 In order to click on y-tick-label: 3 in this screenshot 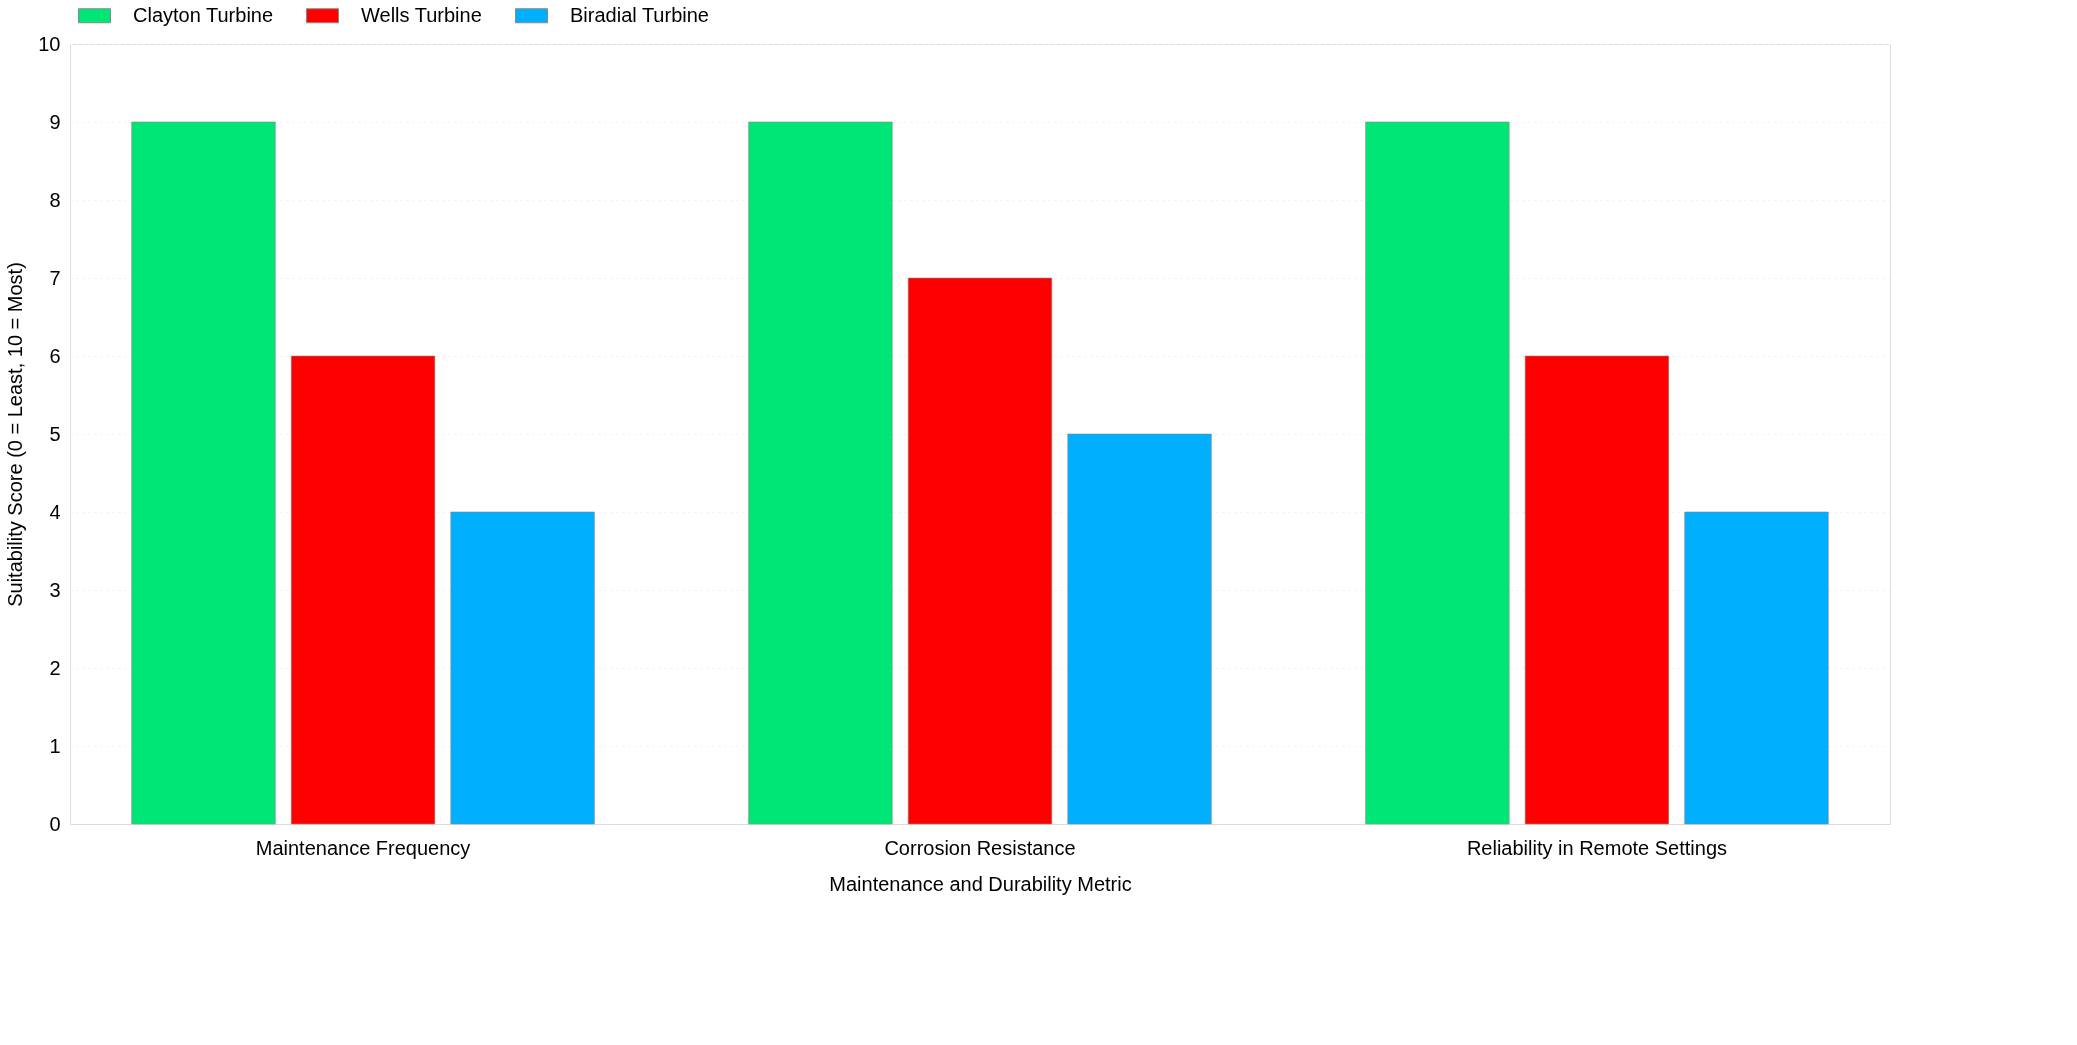, I will do `click(55, 589)`.